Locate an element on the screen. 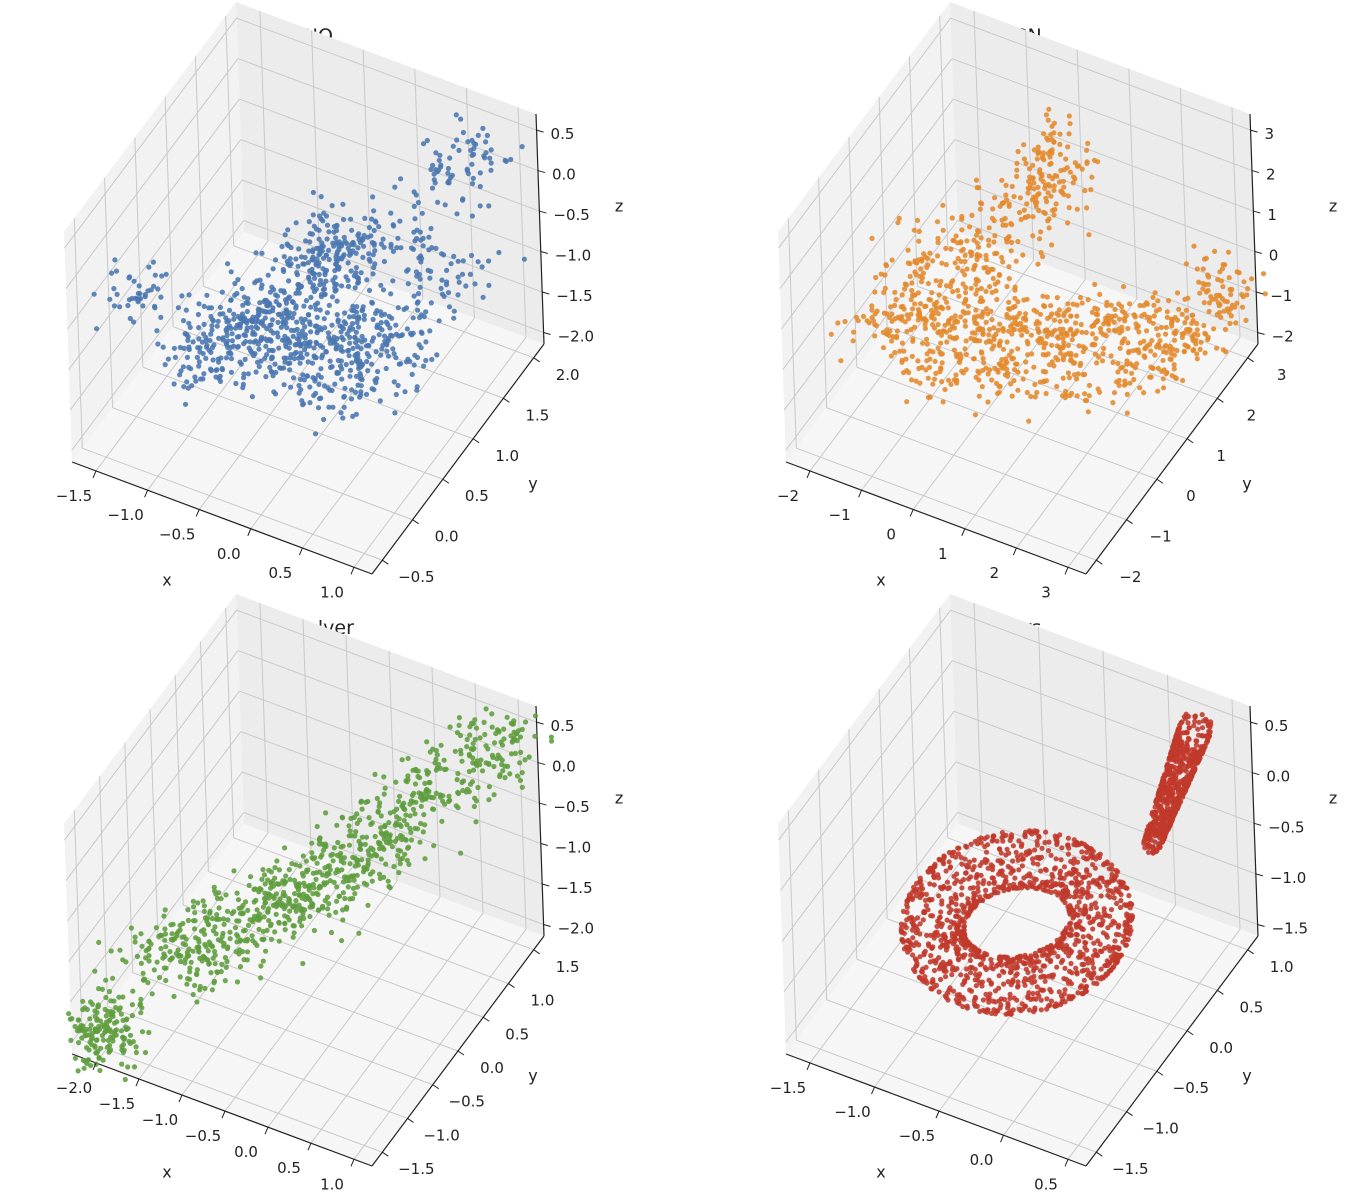  x-tick-label: 0 is located at coordinates (891, 534).